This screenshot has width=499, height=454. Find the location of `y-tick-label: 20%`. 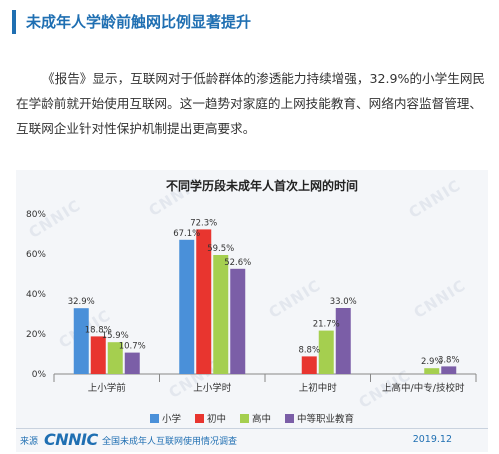

y-tick-label: 20% is located at coordinates (36, 335).